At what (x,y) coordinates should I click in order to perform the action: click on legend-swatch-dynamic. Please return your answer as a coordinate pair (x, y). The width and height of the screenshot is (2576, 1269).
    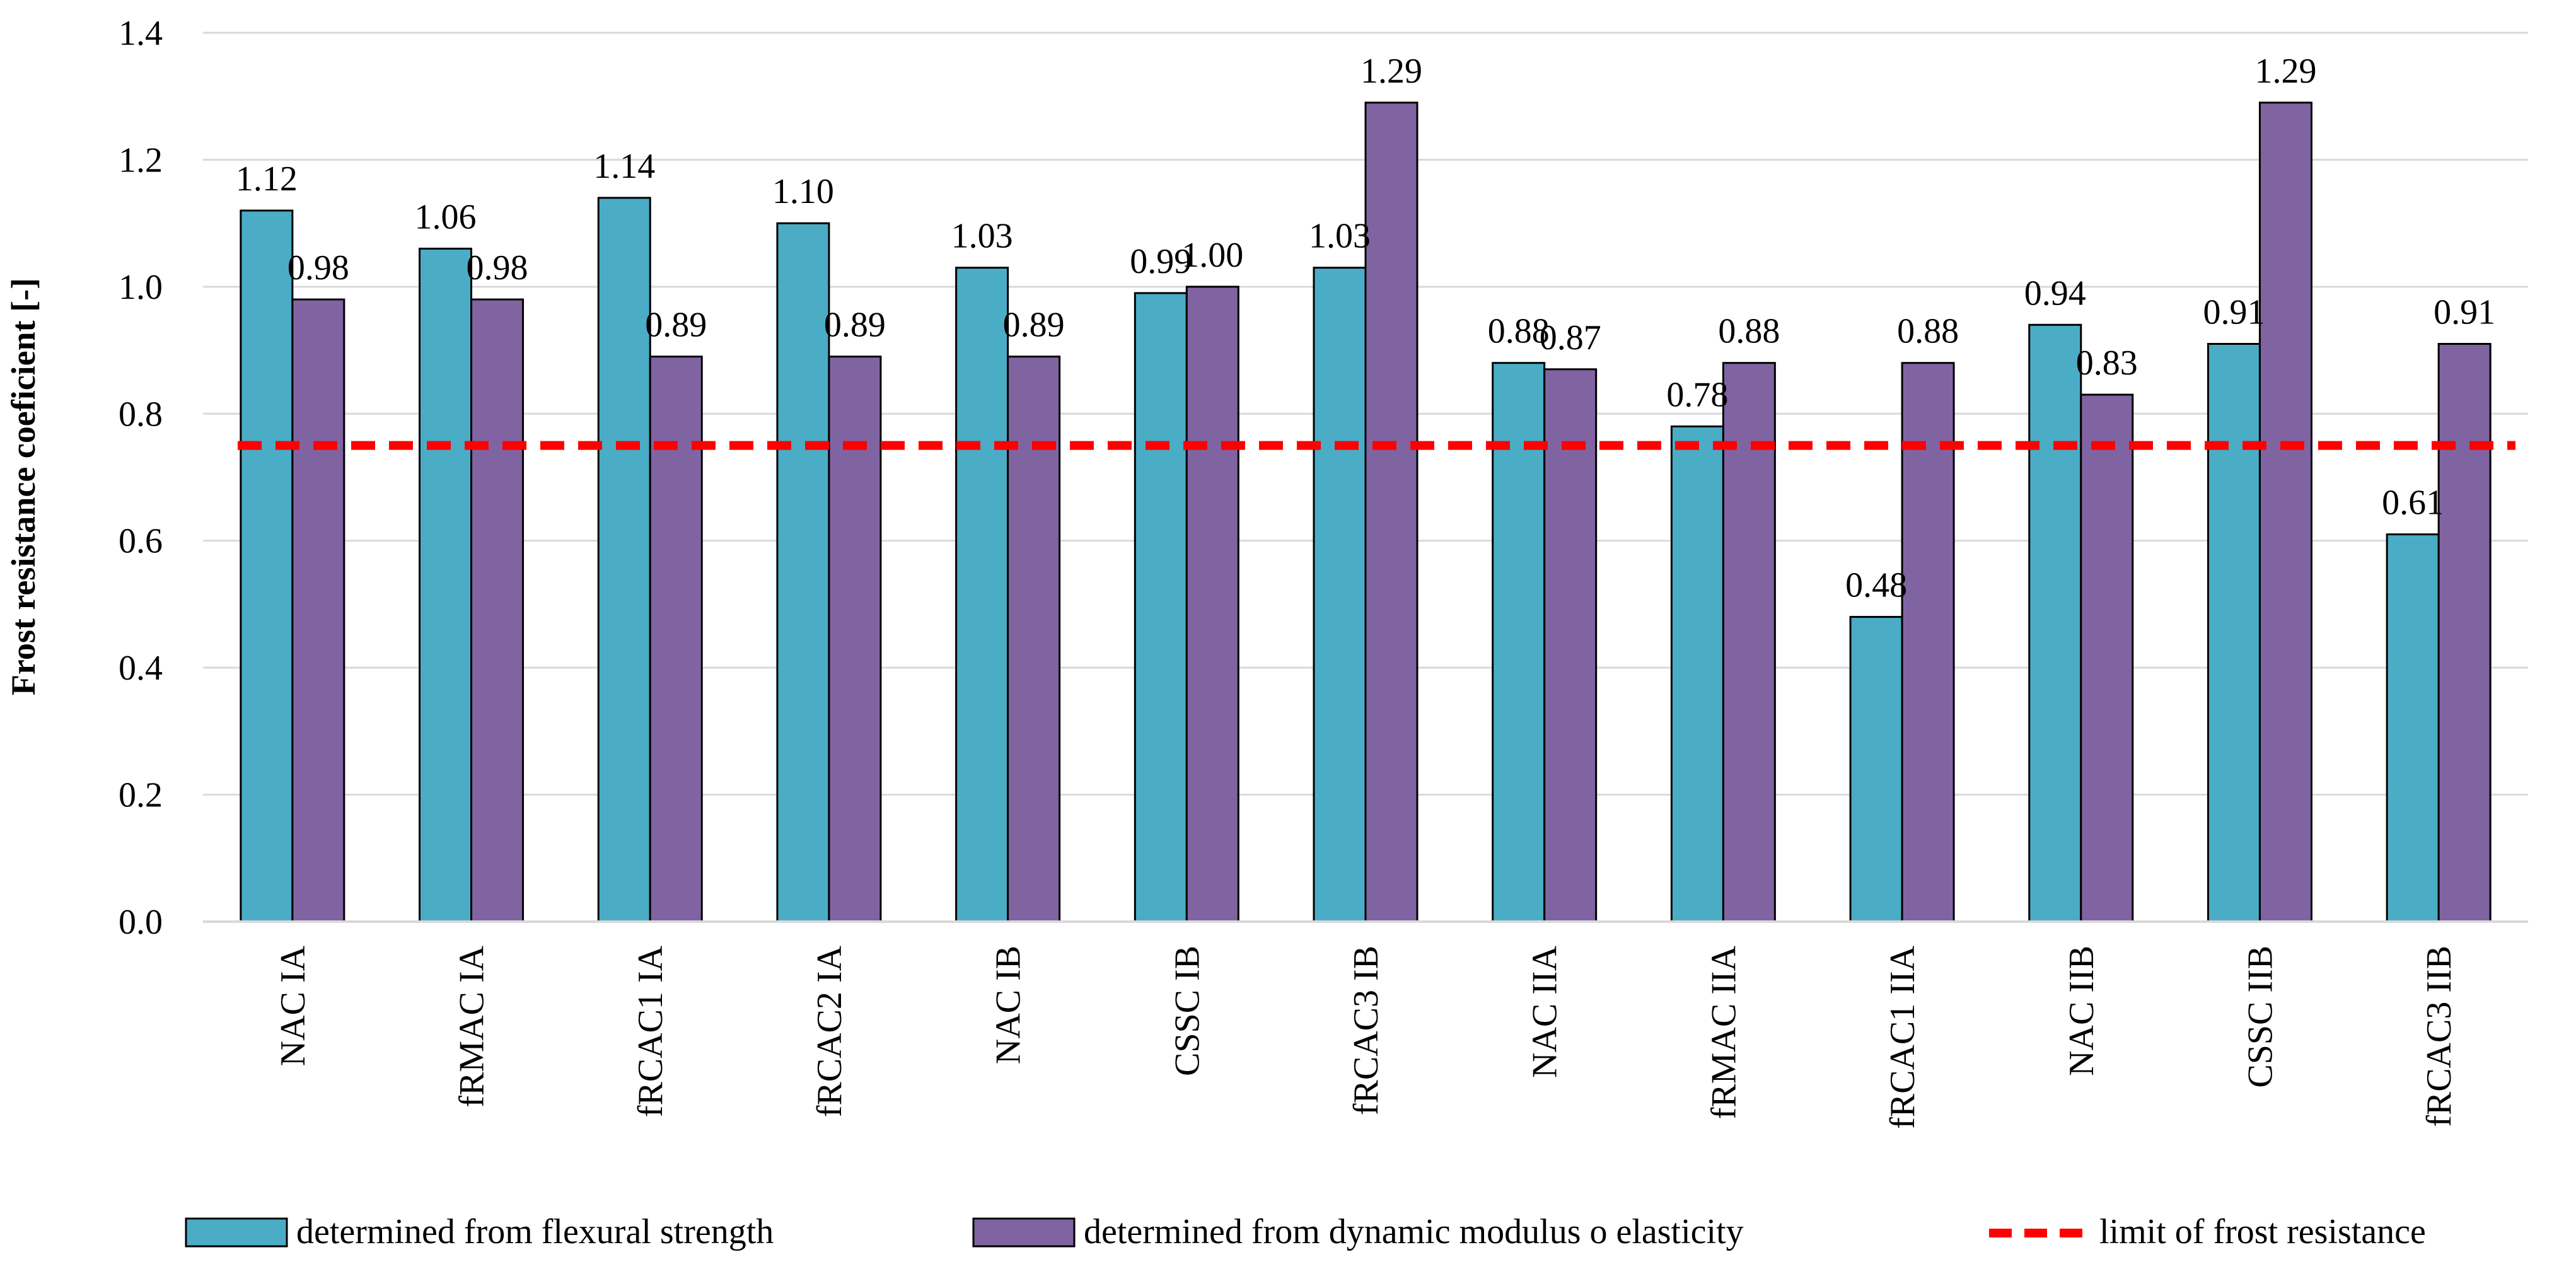
    Looking at the image, I should click on (1024, 1232).